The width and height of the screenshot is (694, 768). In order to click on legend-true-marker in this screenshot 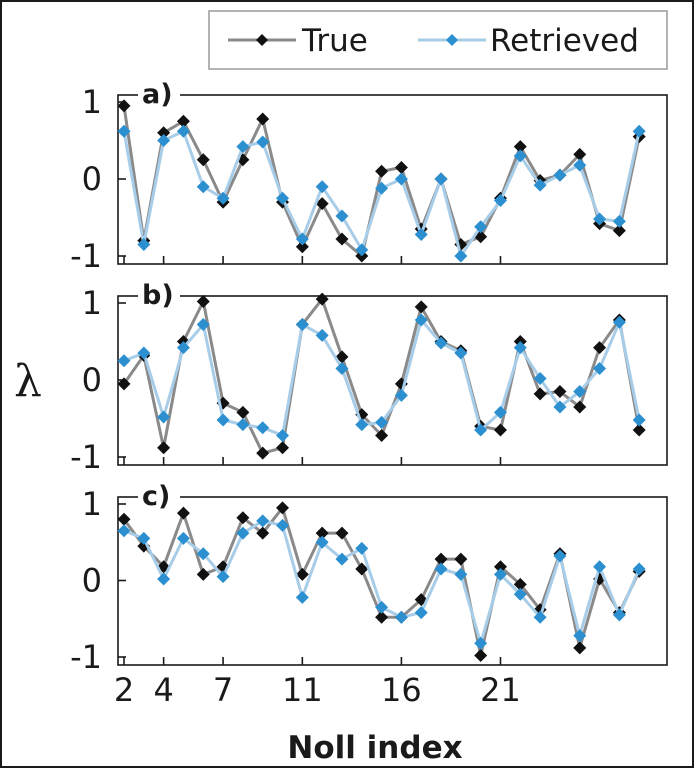, I will do `click(262, 40)`.